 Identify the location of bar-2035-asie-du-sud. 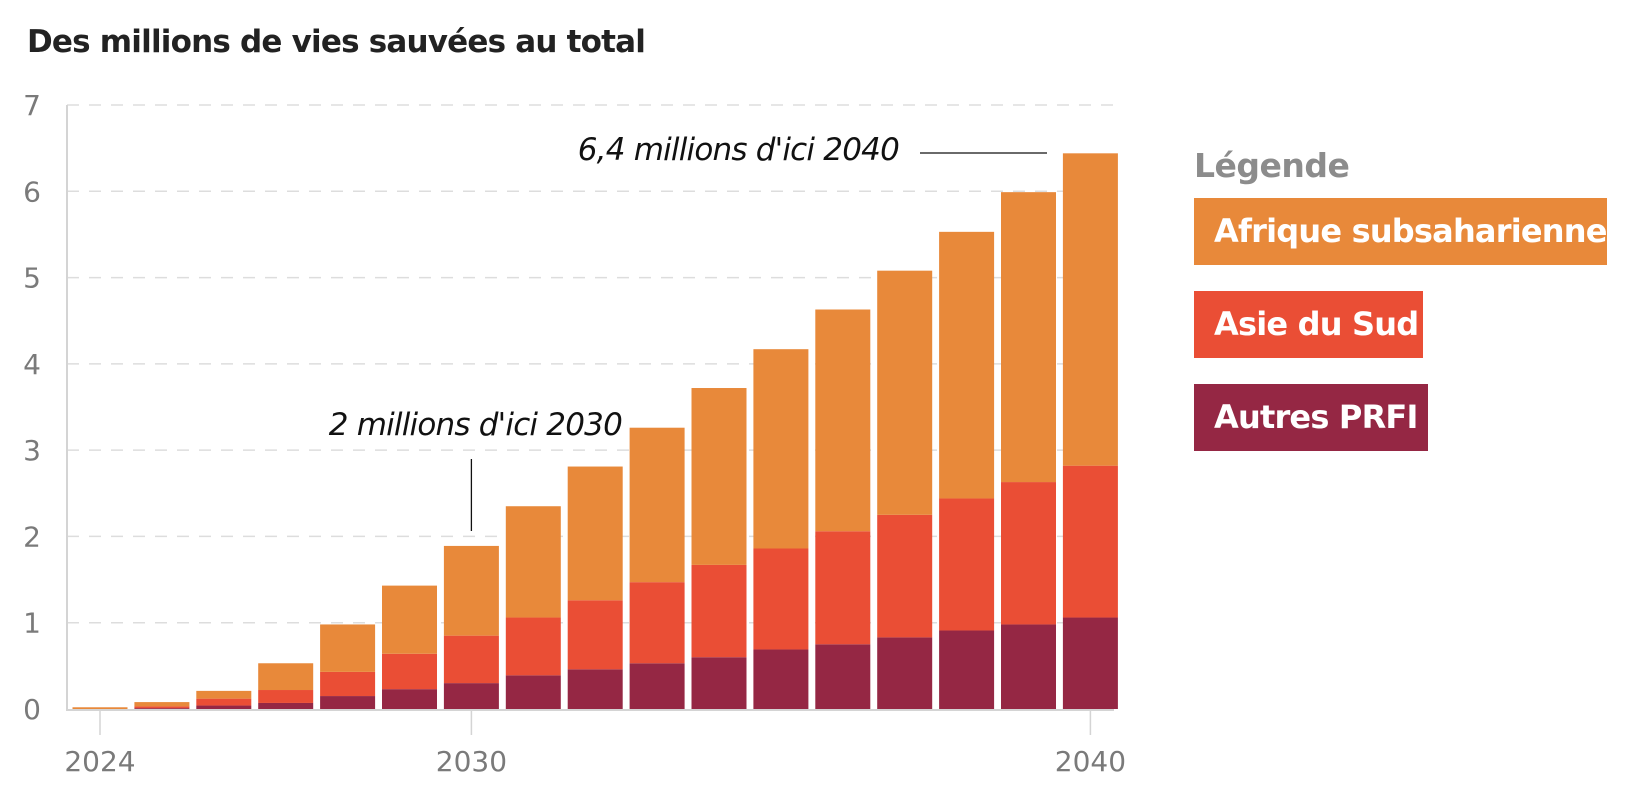
(781, 599).